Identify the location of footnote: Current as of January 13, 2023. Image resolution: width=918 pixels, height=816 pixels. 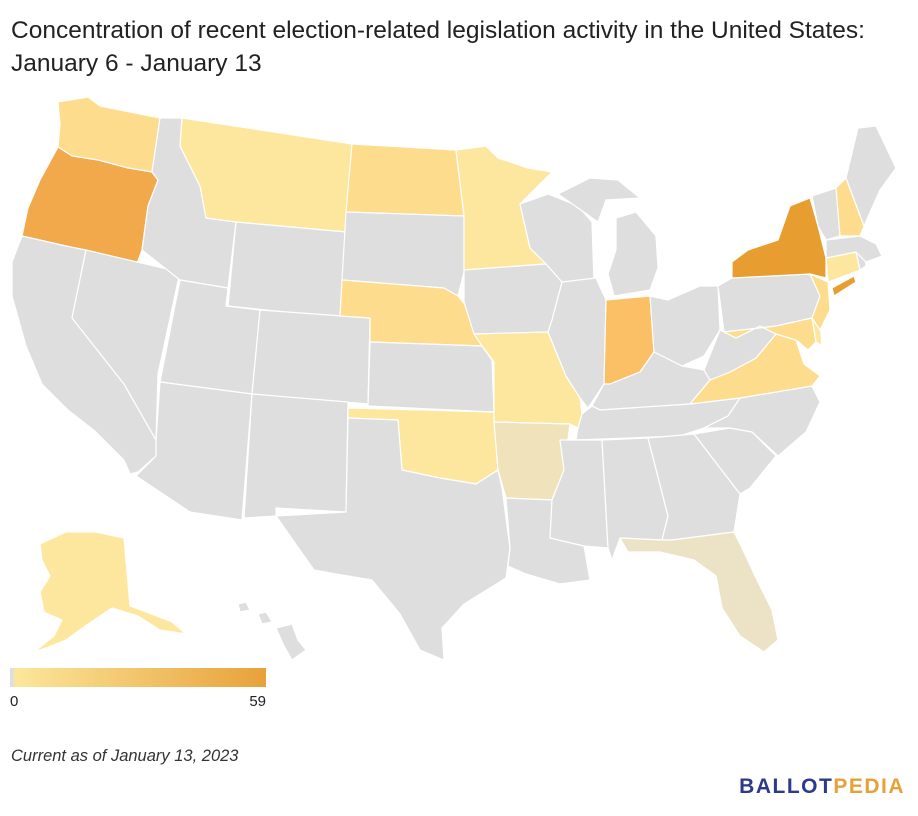
(125, 756).